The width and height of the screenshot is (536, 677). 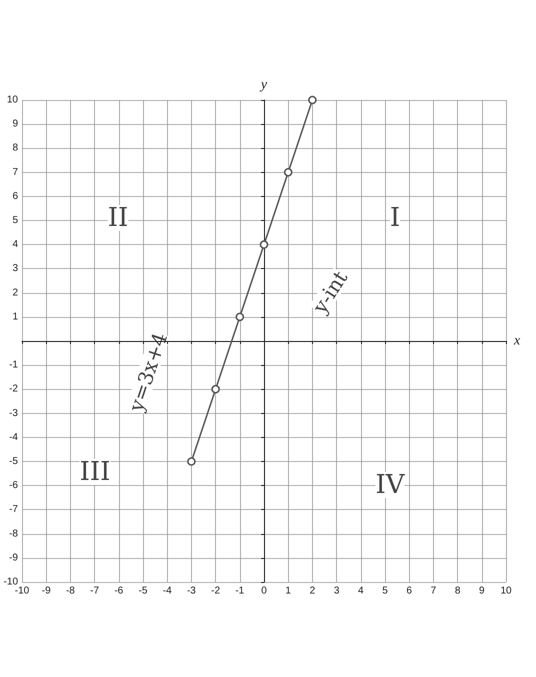 I want to click on annotation: I, so click(x=395, y=218).